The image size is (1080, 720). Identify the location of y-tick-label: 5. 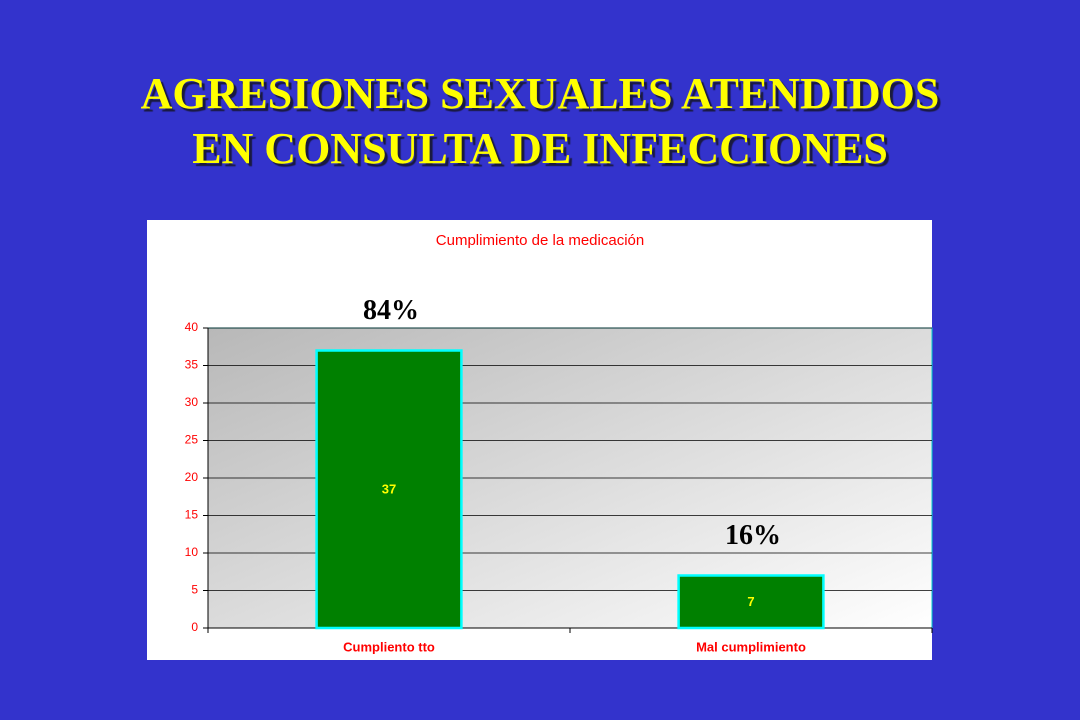
(194, 590).